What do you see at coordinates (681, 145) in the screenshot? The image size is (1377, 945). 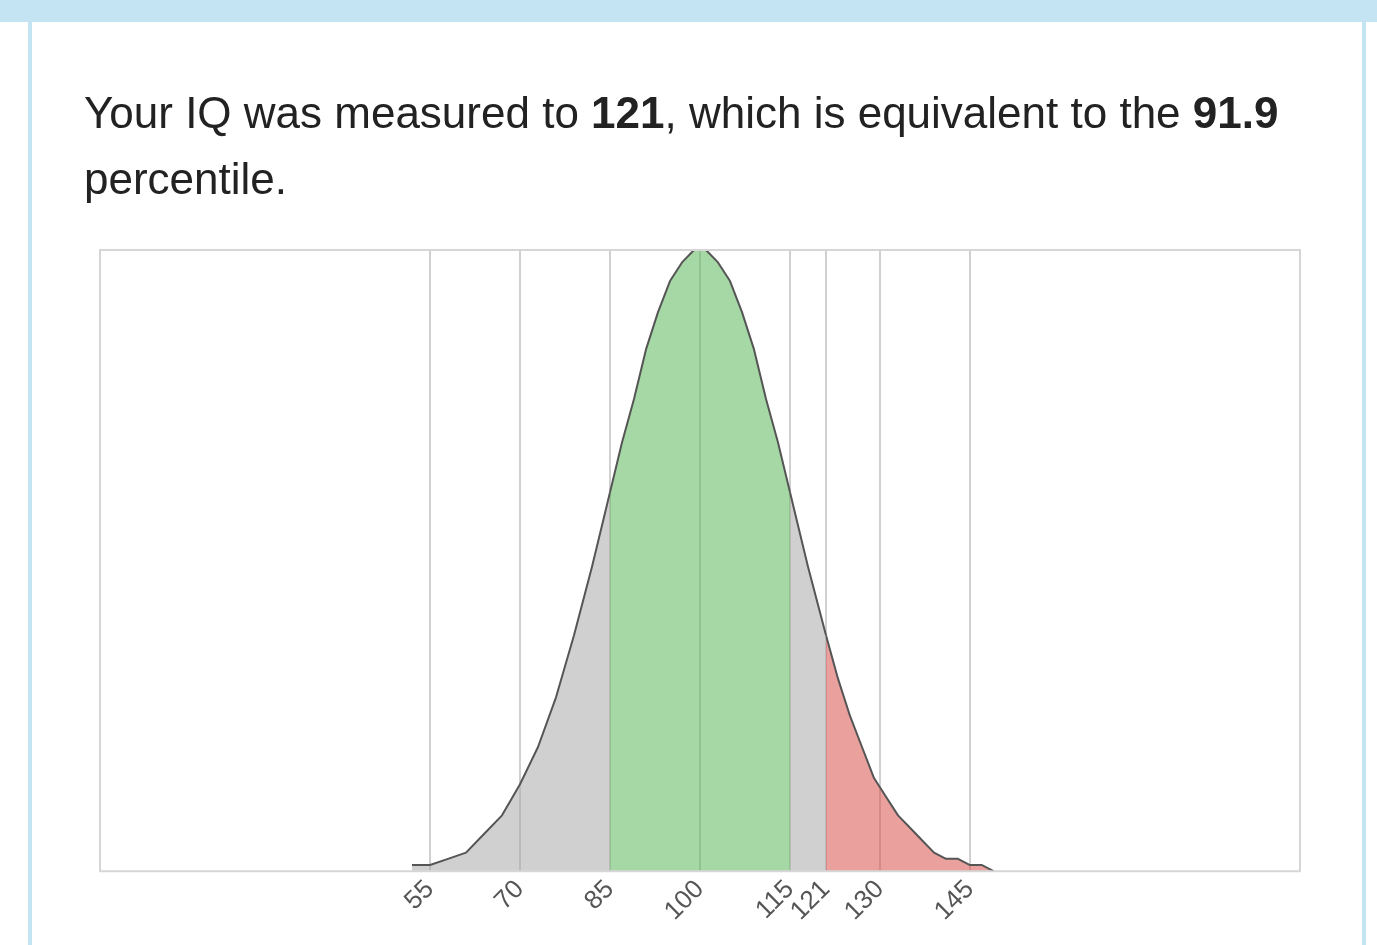 I see `chart-title: Your IQ was measured to 121, which is equivalent to the 91.9 percentile.` at bounding box center [681, 145].